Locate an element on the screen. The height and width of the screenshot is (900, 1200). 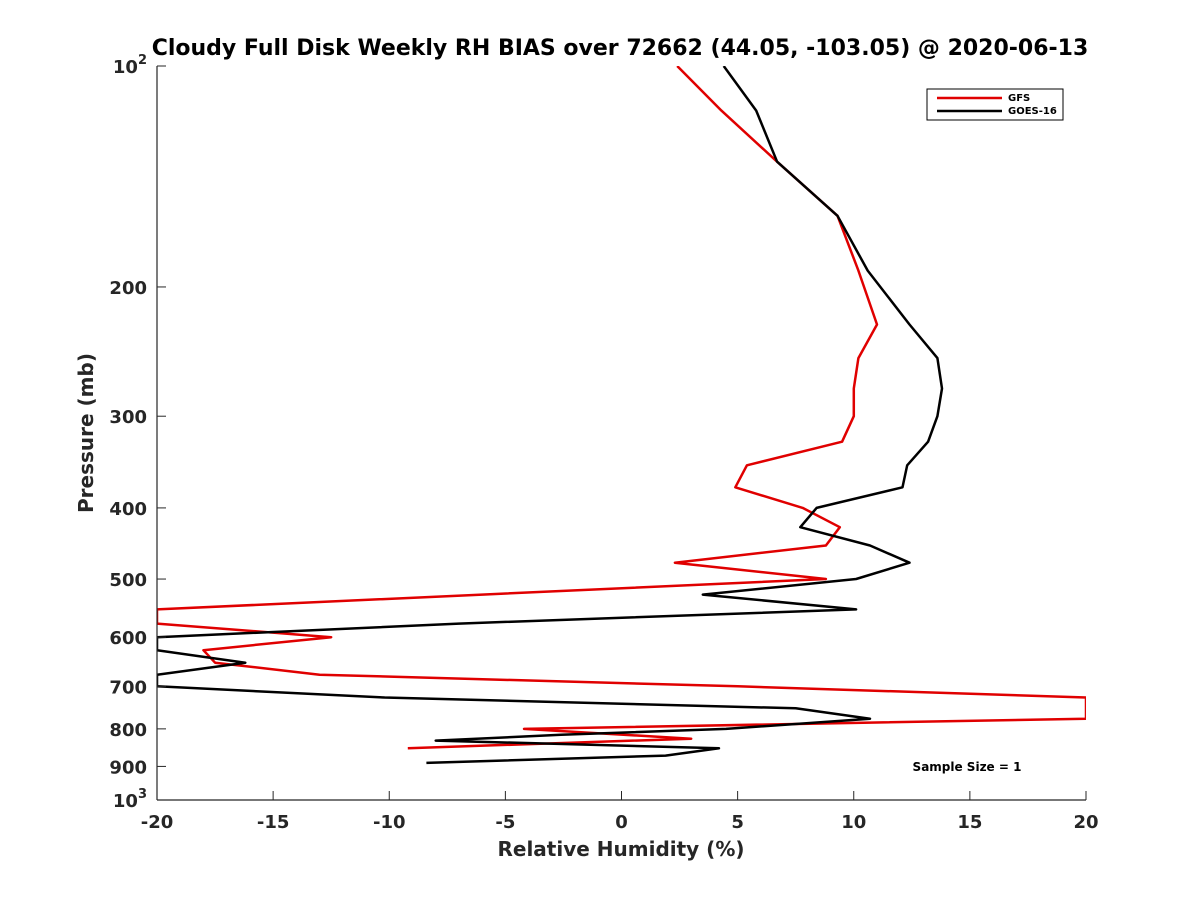
legend-box is located at coordinates (995, 104).